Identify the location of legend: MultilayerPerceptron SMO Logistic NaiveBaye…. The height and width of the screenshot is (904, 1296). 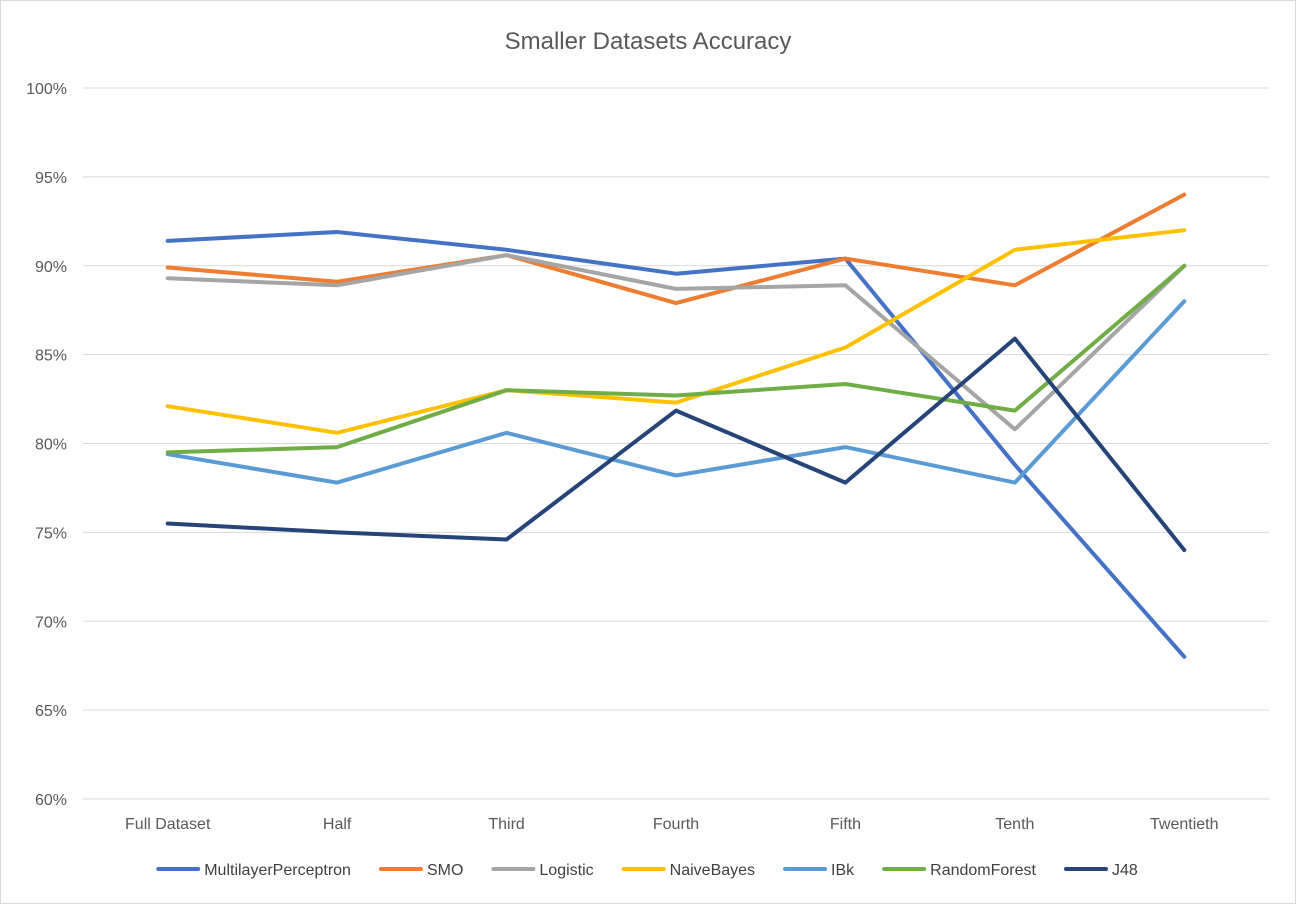
(647, 870).